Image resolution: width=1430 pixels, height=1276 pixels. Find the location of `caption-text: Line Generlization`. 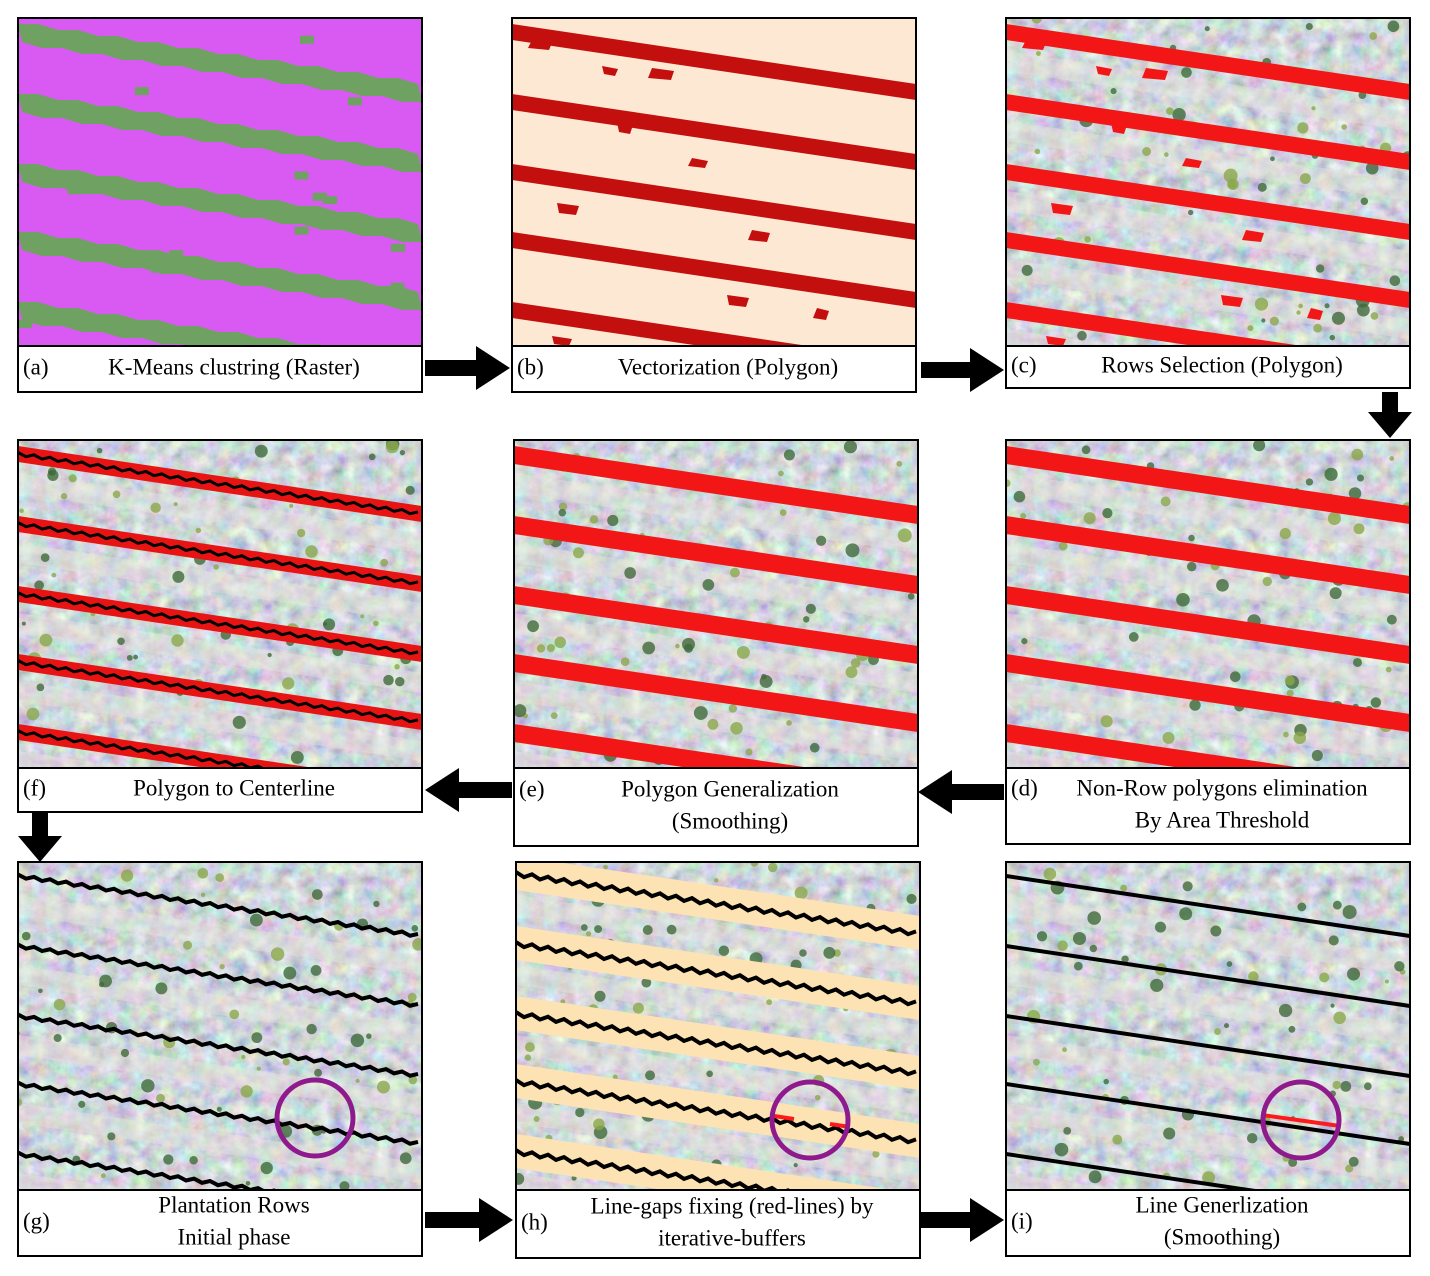

caption-text: Line Generlization is located at coordinates (1222, 1204).